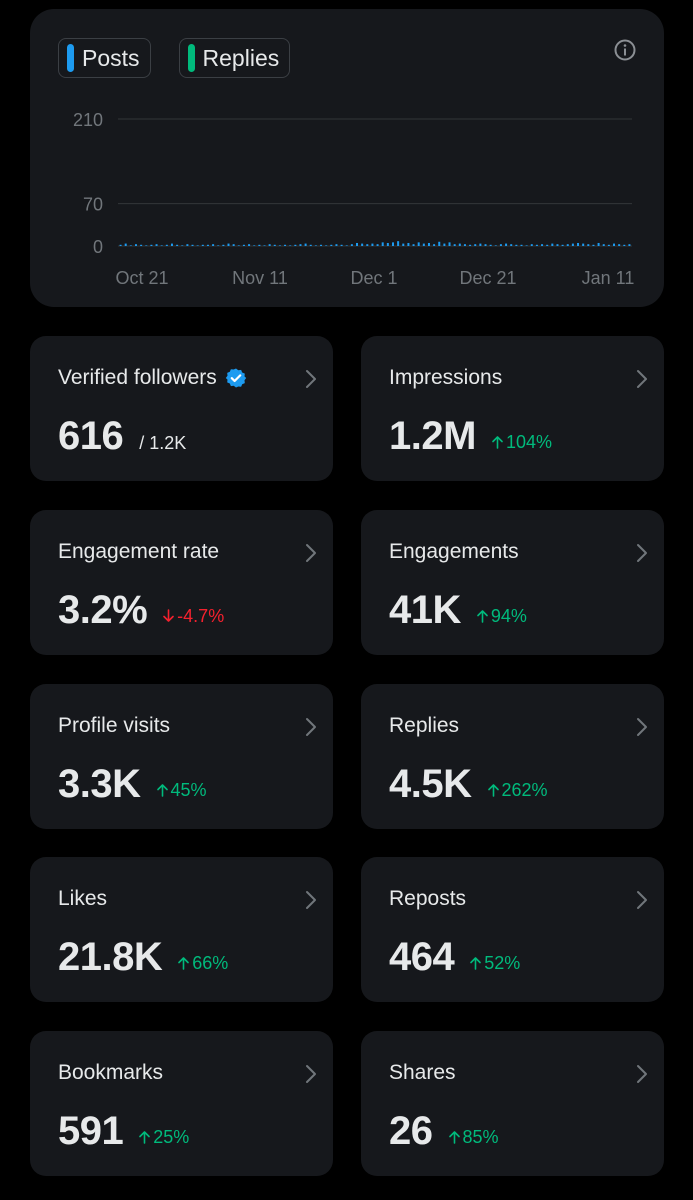 The width and height of the screenshot is (693, 1200). Describe the element at coordinates (83, 898) in the screenshot. I see `stat-label-text: Likes` at that location.